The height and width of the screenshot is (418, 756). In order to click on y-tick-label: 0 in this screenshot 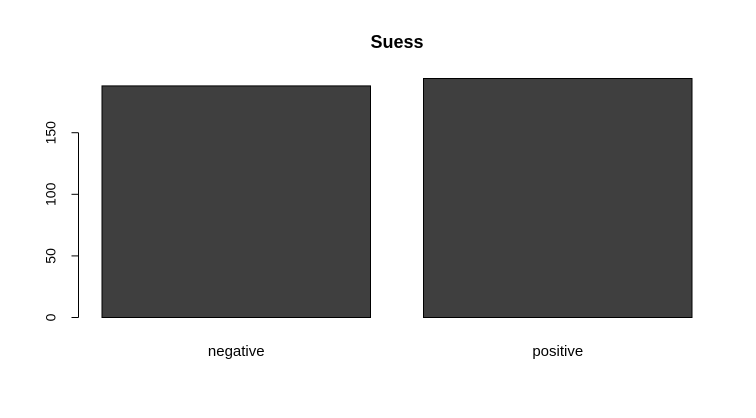, I will do `click(51, 317)`.